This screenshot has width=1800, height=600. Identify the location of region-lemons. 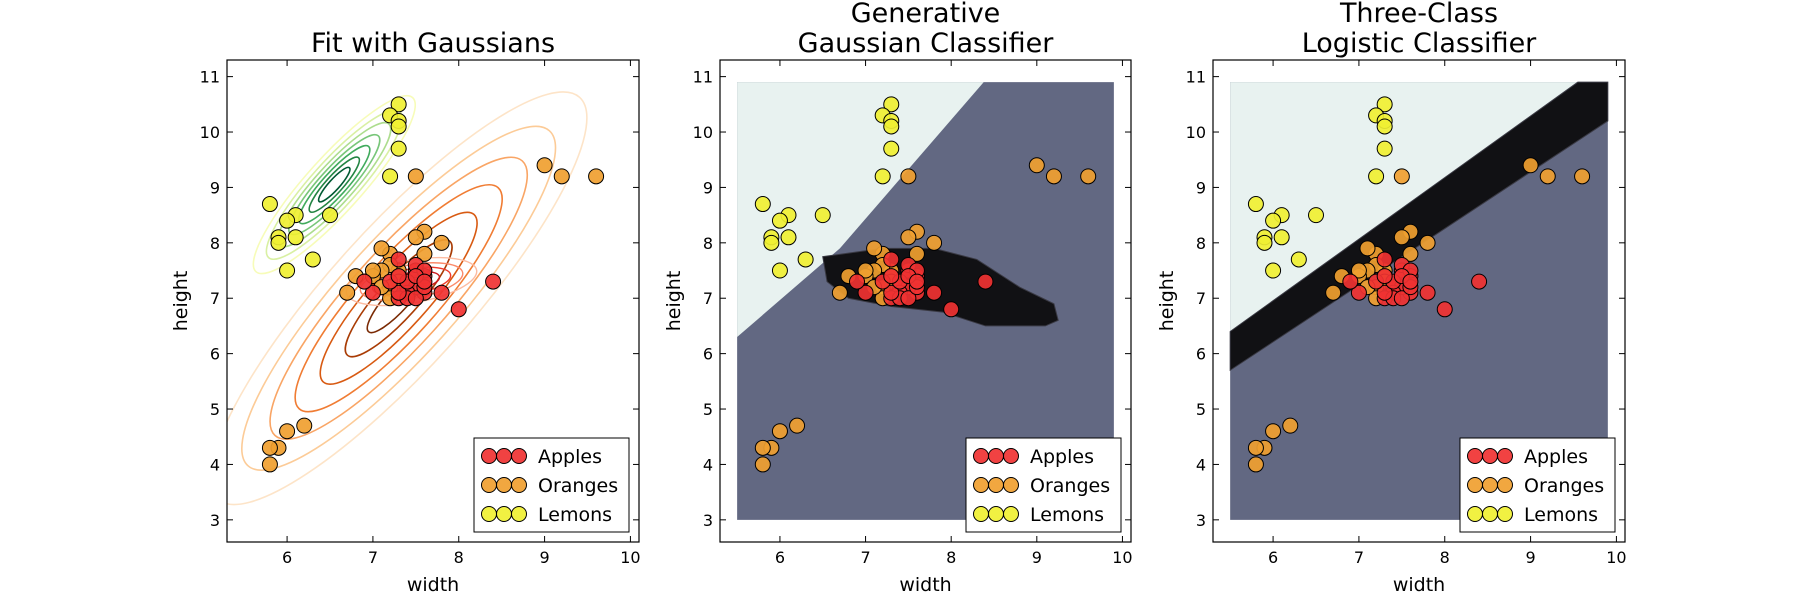
(860, 210).